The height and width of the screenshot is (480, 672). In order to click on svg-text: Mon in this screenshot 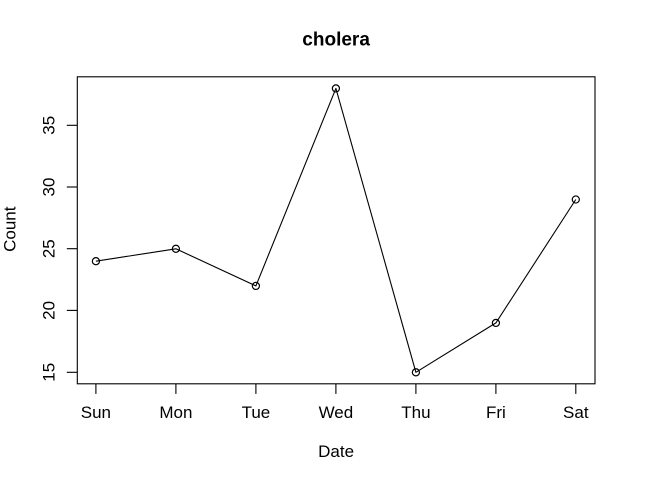, I will do `click(175, 412)`.